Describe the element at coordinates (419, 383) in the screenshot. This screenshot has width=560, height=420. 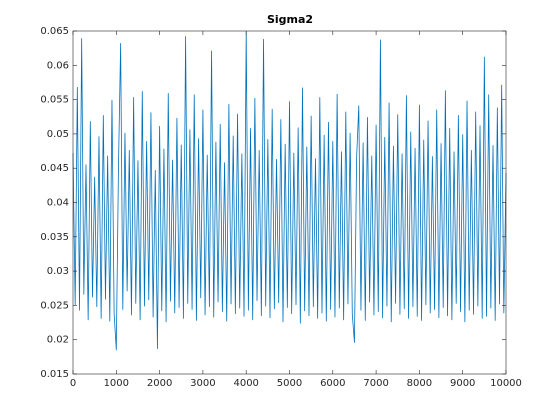
I see `x-tick-label: 8000` at that location.